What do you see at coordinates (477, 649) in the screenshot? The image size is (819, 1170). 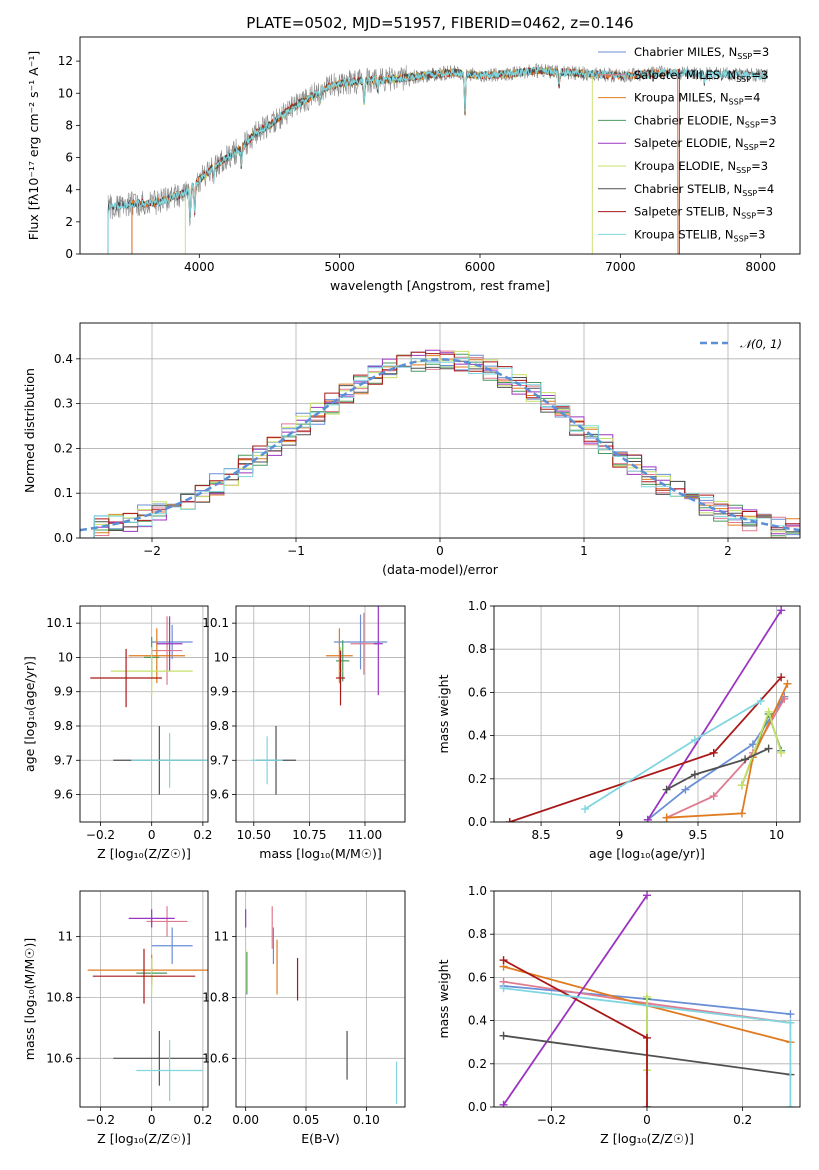 I see `y-tick-label: 0.8` at bounding box center [477, 649].